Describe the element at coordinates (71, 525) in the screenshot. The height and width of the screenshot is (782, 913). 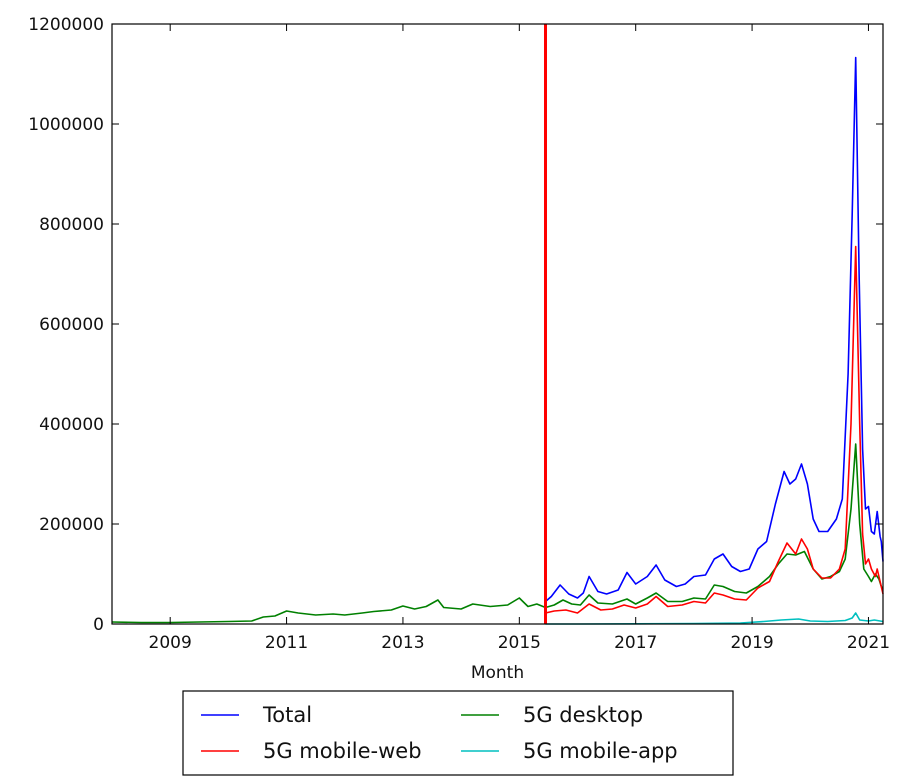
I see `y-tick-label: 200000` at that location.